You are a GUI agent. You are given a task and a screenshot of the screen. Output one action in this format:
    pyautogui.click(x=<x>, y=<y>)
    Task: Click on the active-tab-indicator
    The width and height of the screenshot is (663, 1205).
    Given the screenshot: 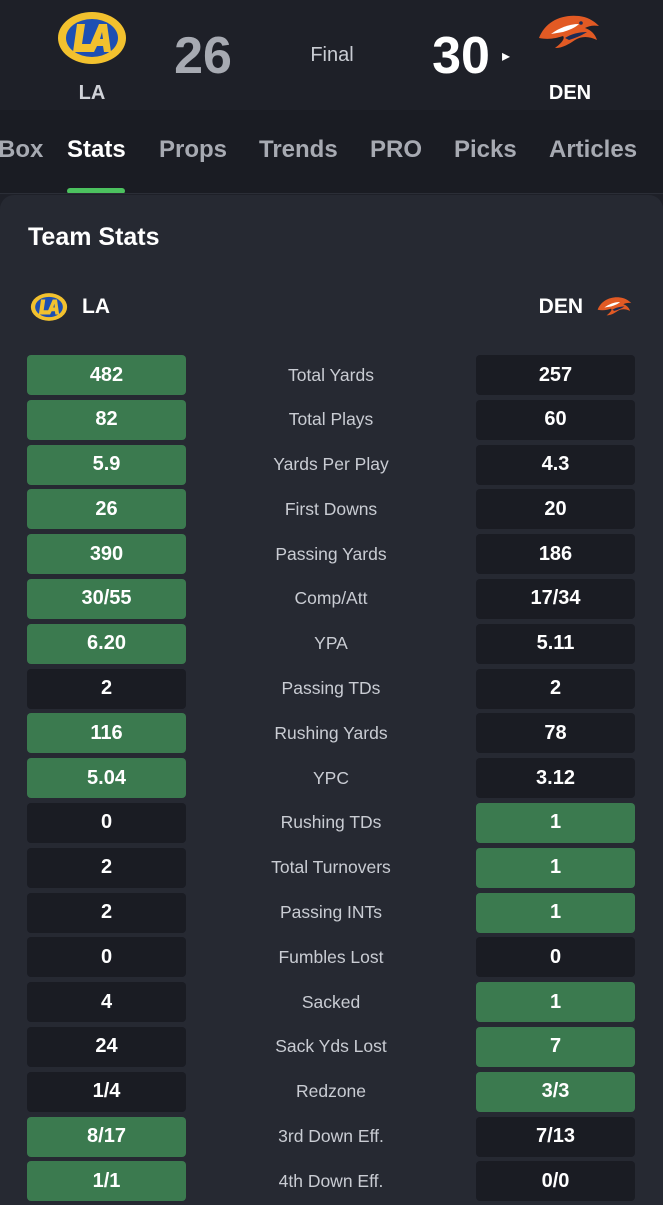 What is the action you would take?
    pyautogui.click(x=96, y=190)
    